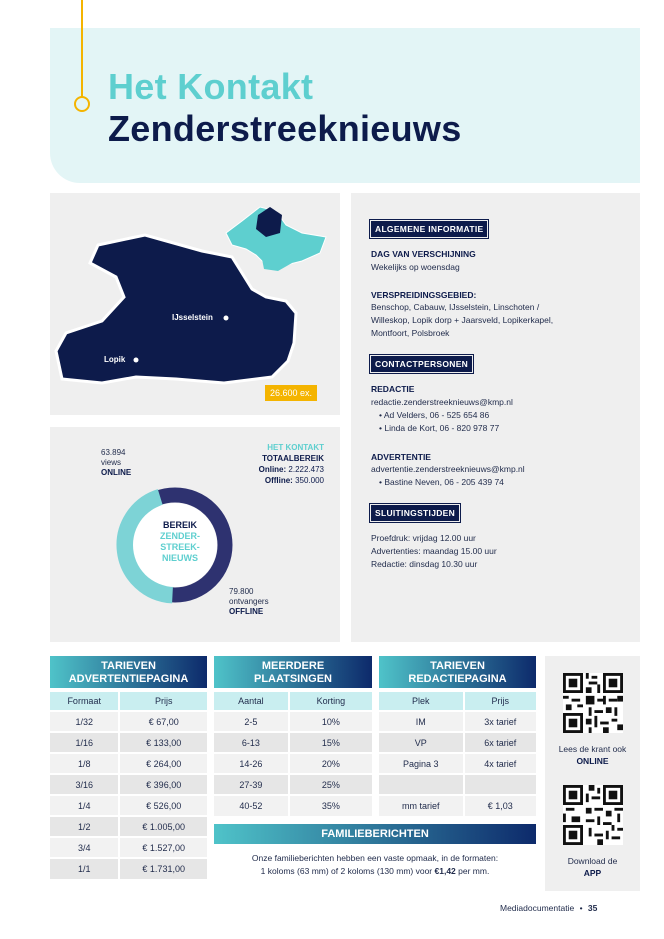 This screenshot has height=939, width=664. Describe the element at coordinates (269, 222) in the screenshot. I see `inset-map-highlight` at that location.